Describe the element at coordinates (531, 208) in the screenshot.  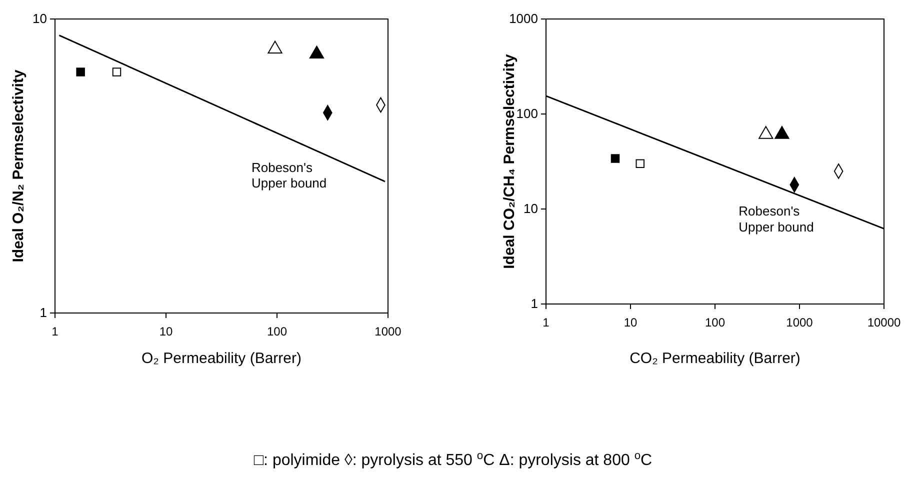
I see `y-tick-label: 10` at that location.